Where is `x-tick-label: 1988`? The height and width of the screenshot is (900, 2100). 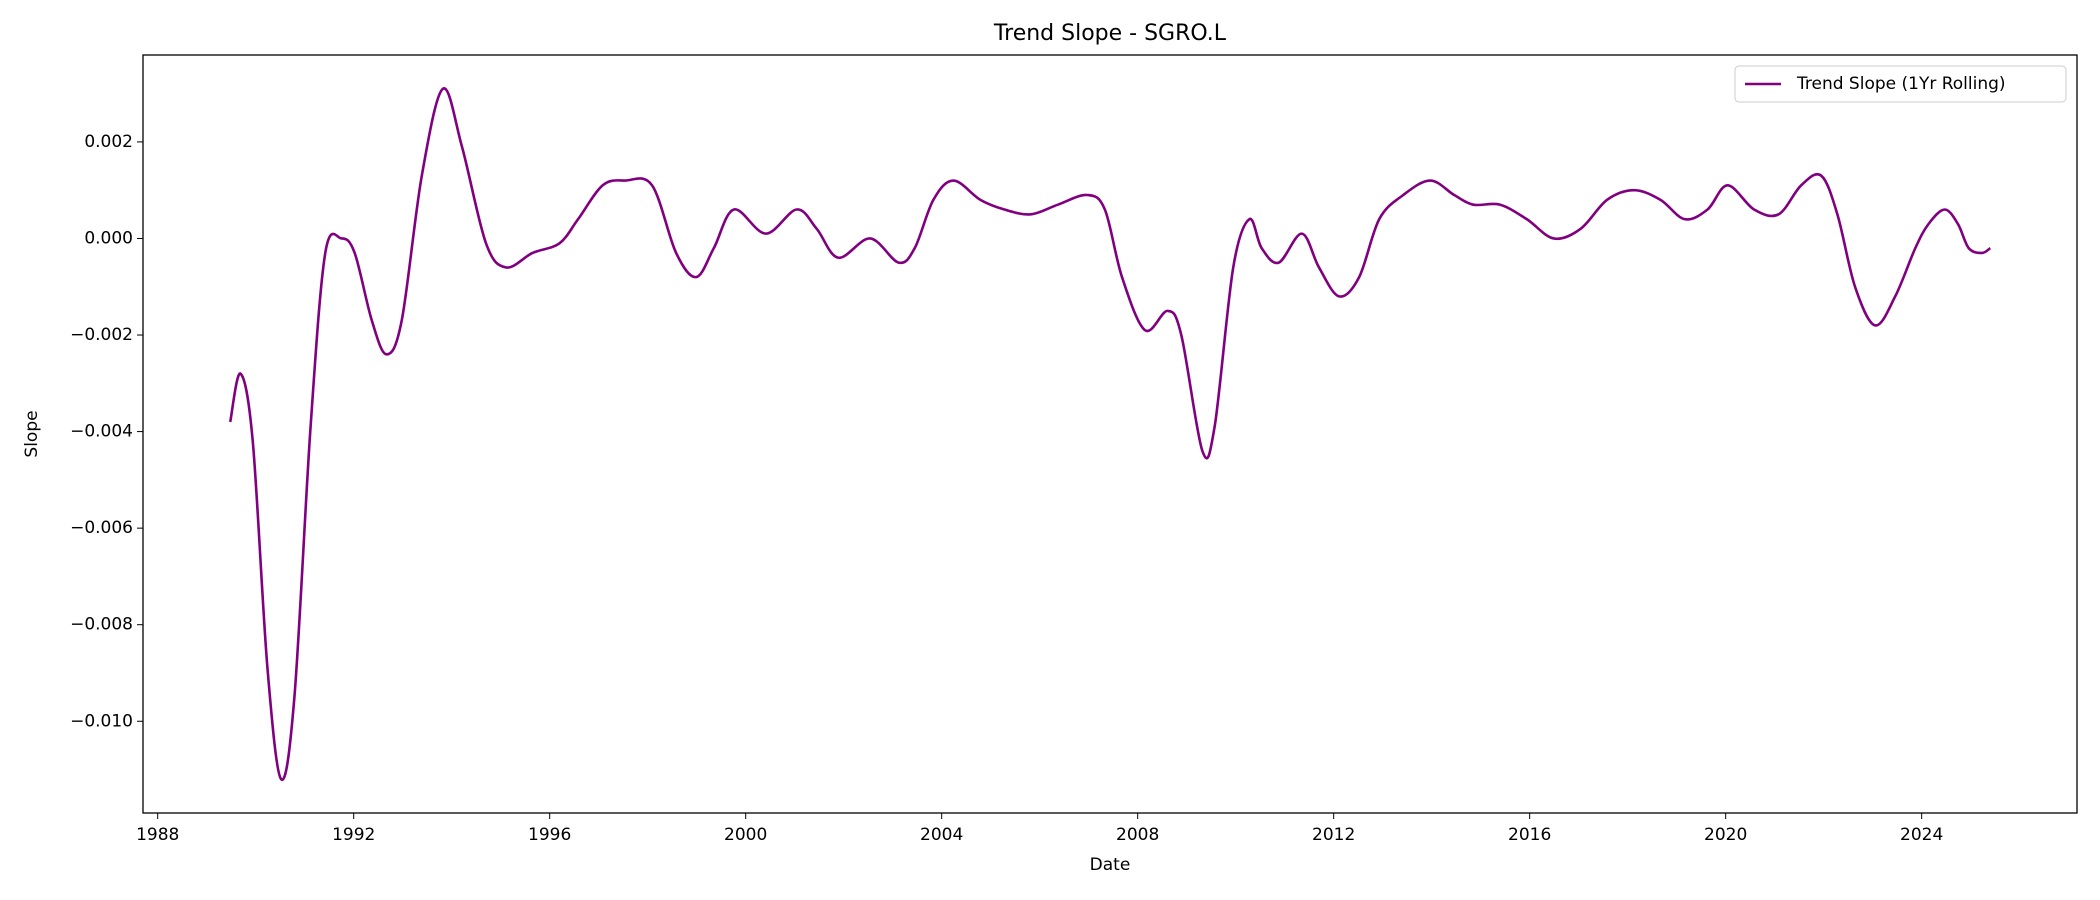
x-tick-label: 1988 is located at coordinates (157, 835).